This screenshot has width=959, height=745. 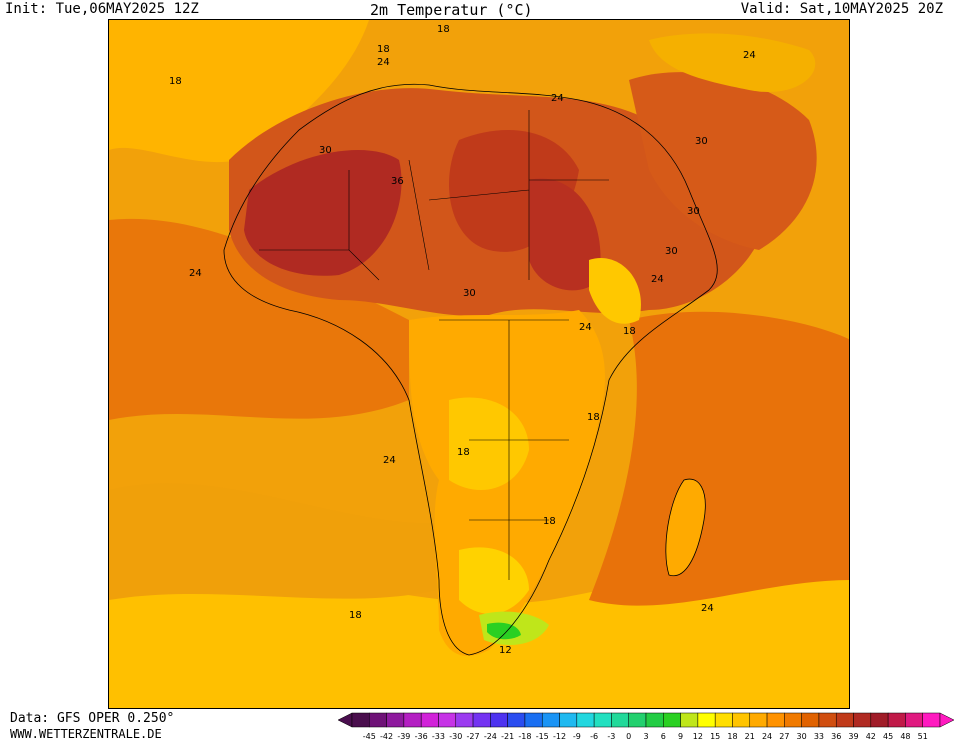 I want to click on scale-tick-label: 3, so click(x=645, y=736).